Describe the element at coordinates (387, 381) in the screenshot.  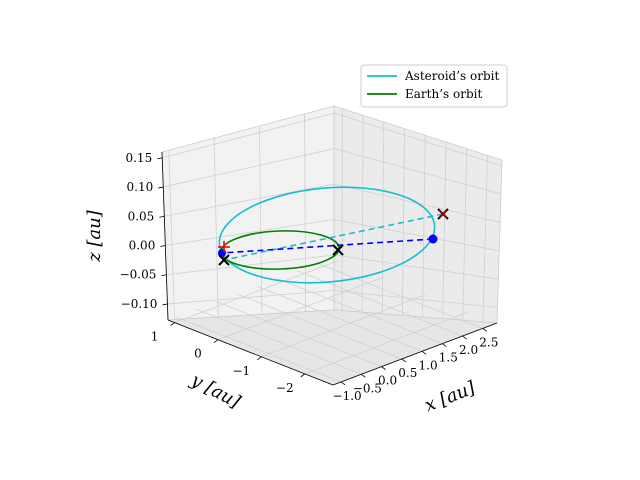
I see `x-tick-label: 0.0` at that location.